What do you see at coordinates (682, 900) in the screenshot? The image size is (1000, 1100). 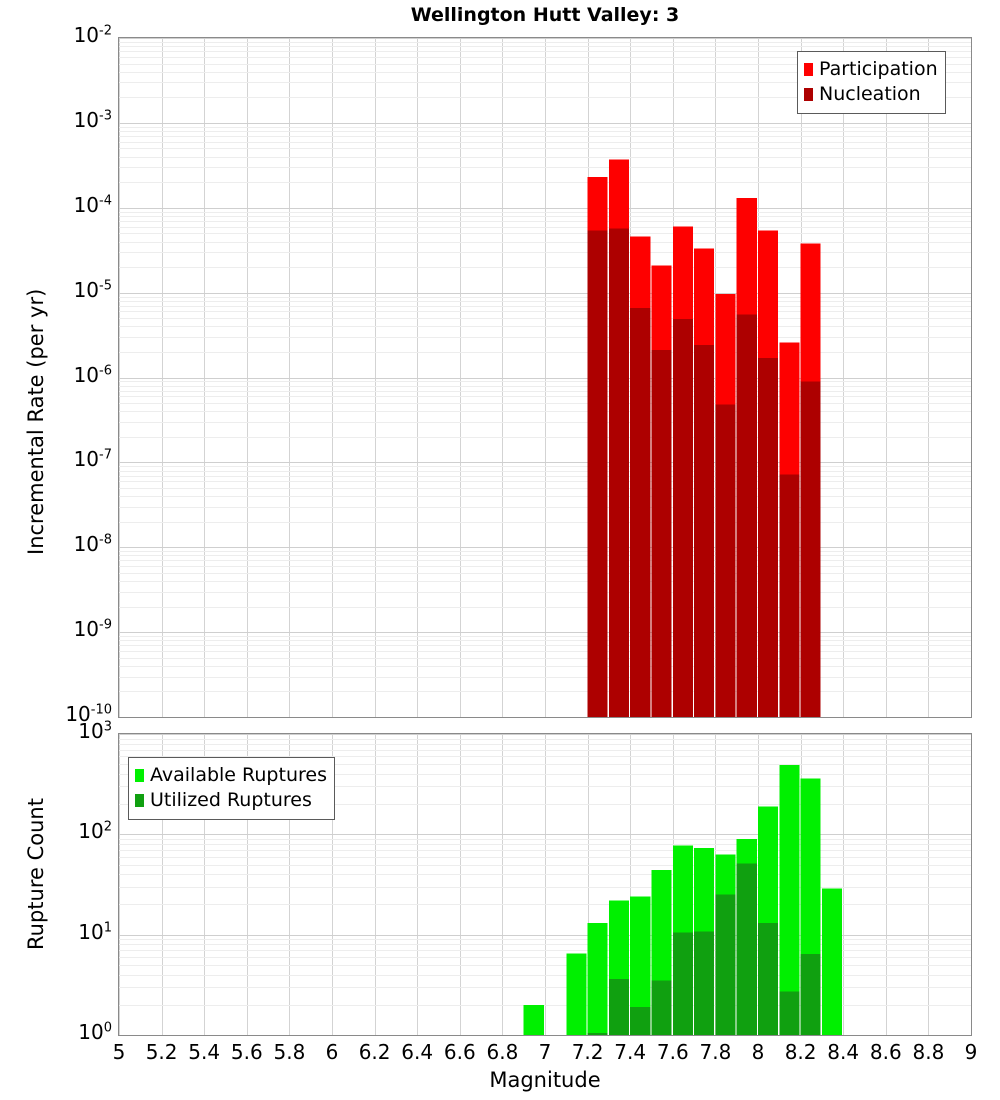 I see `bars-rupture-count` at bounding box center [682, 900].